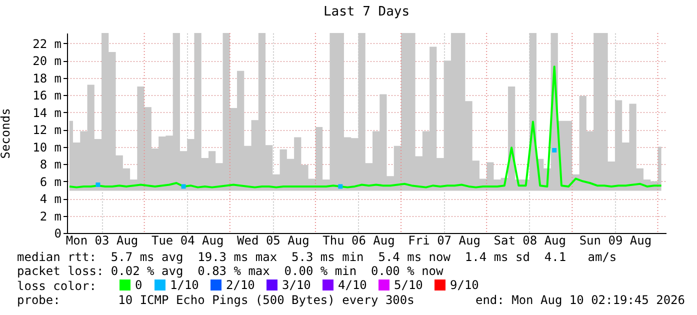  I want to click on y-tick-label: 4 m, so click(51, 199).